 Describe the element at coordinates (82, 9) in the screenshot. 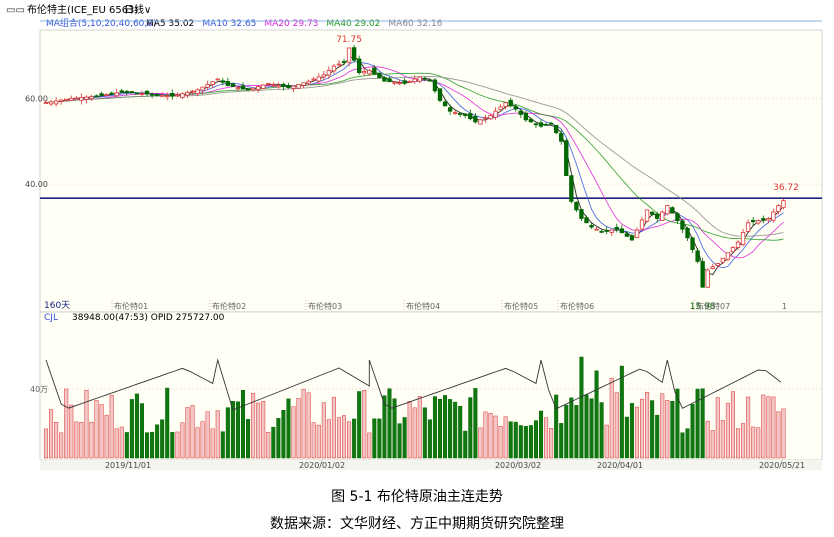

I see `instrument-title: 布伦特主(ICE_EU 6563)` at that location.